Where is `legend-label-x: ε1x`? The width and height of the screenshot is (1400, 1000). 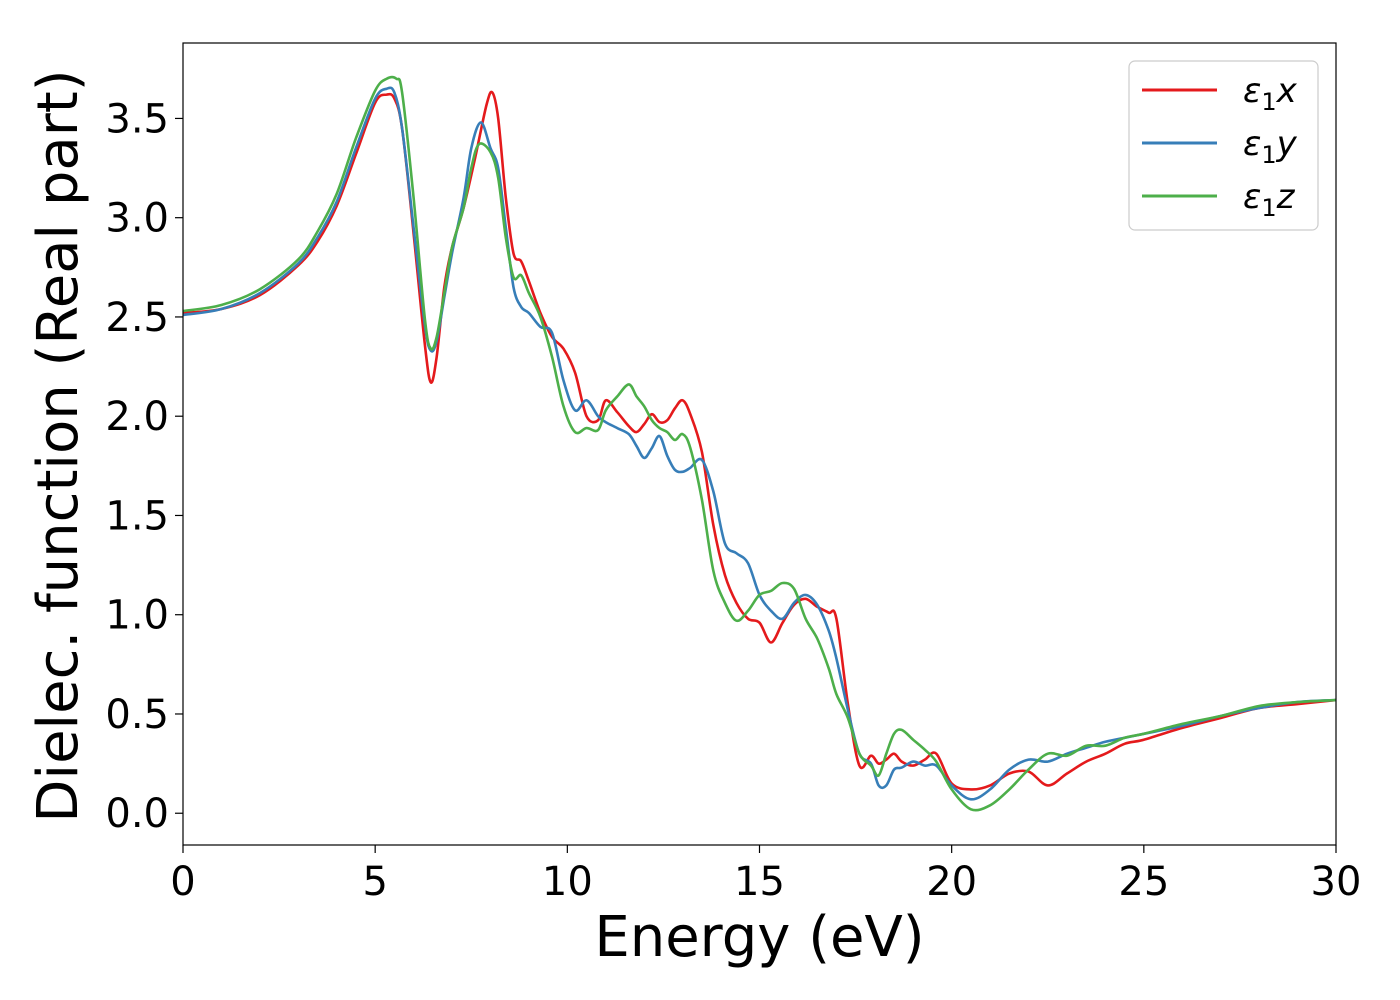 legend-label-x: ε1x is located at coordinates (1270, 93).